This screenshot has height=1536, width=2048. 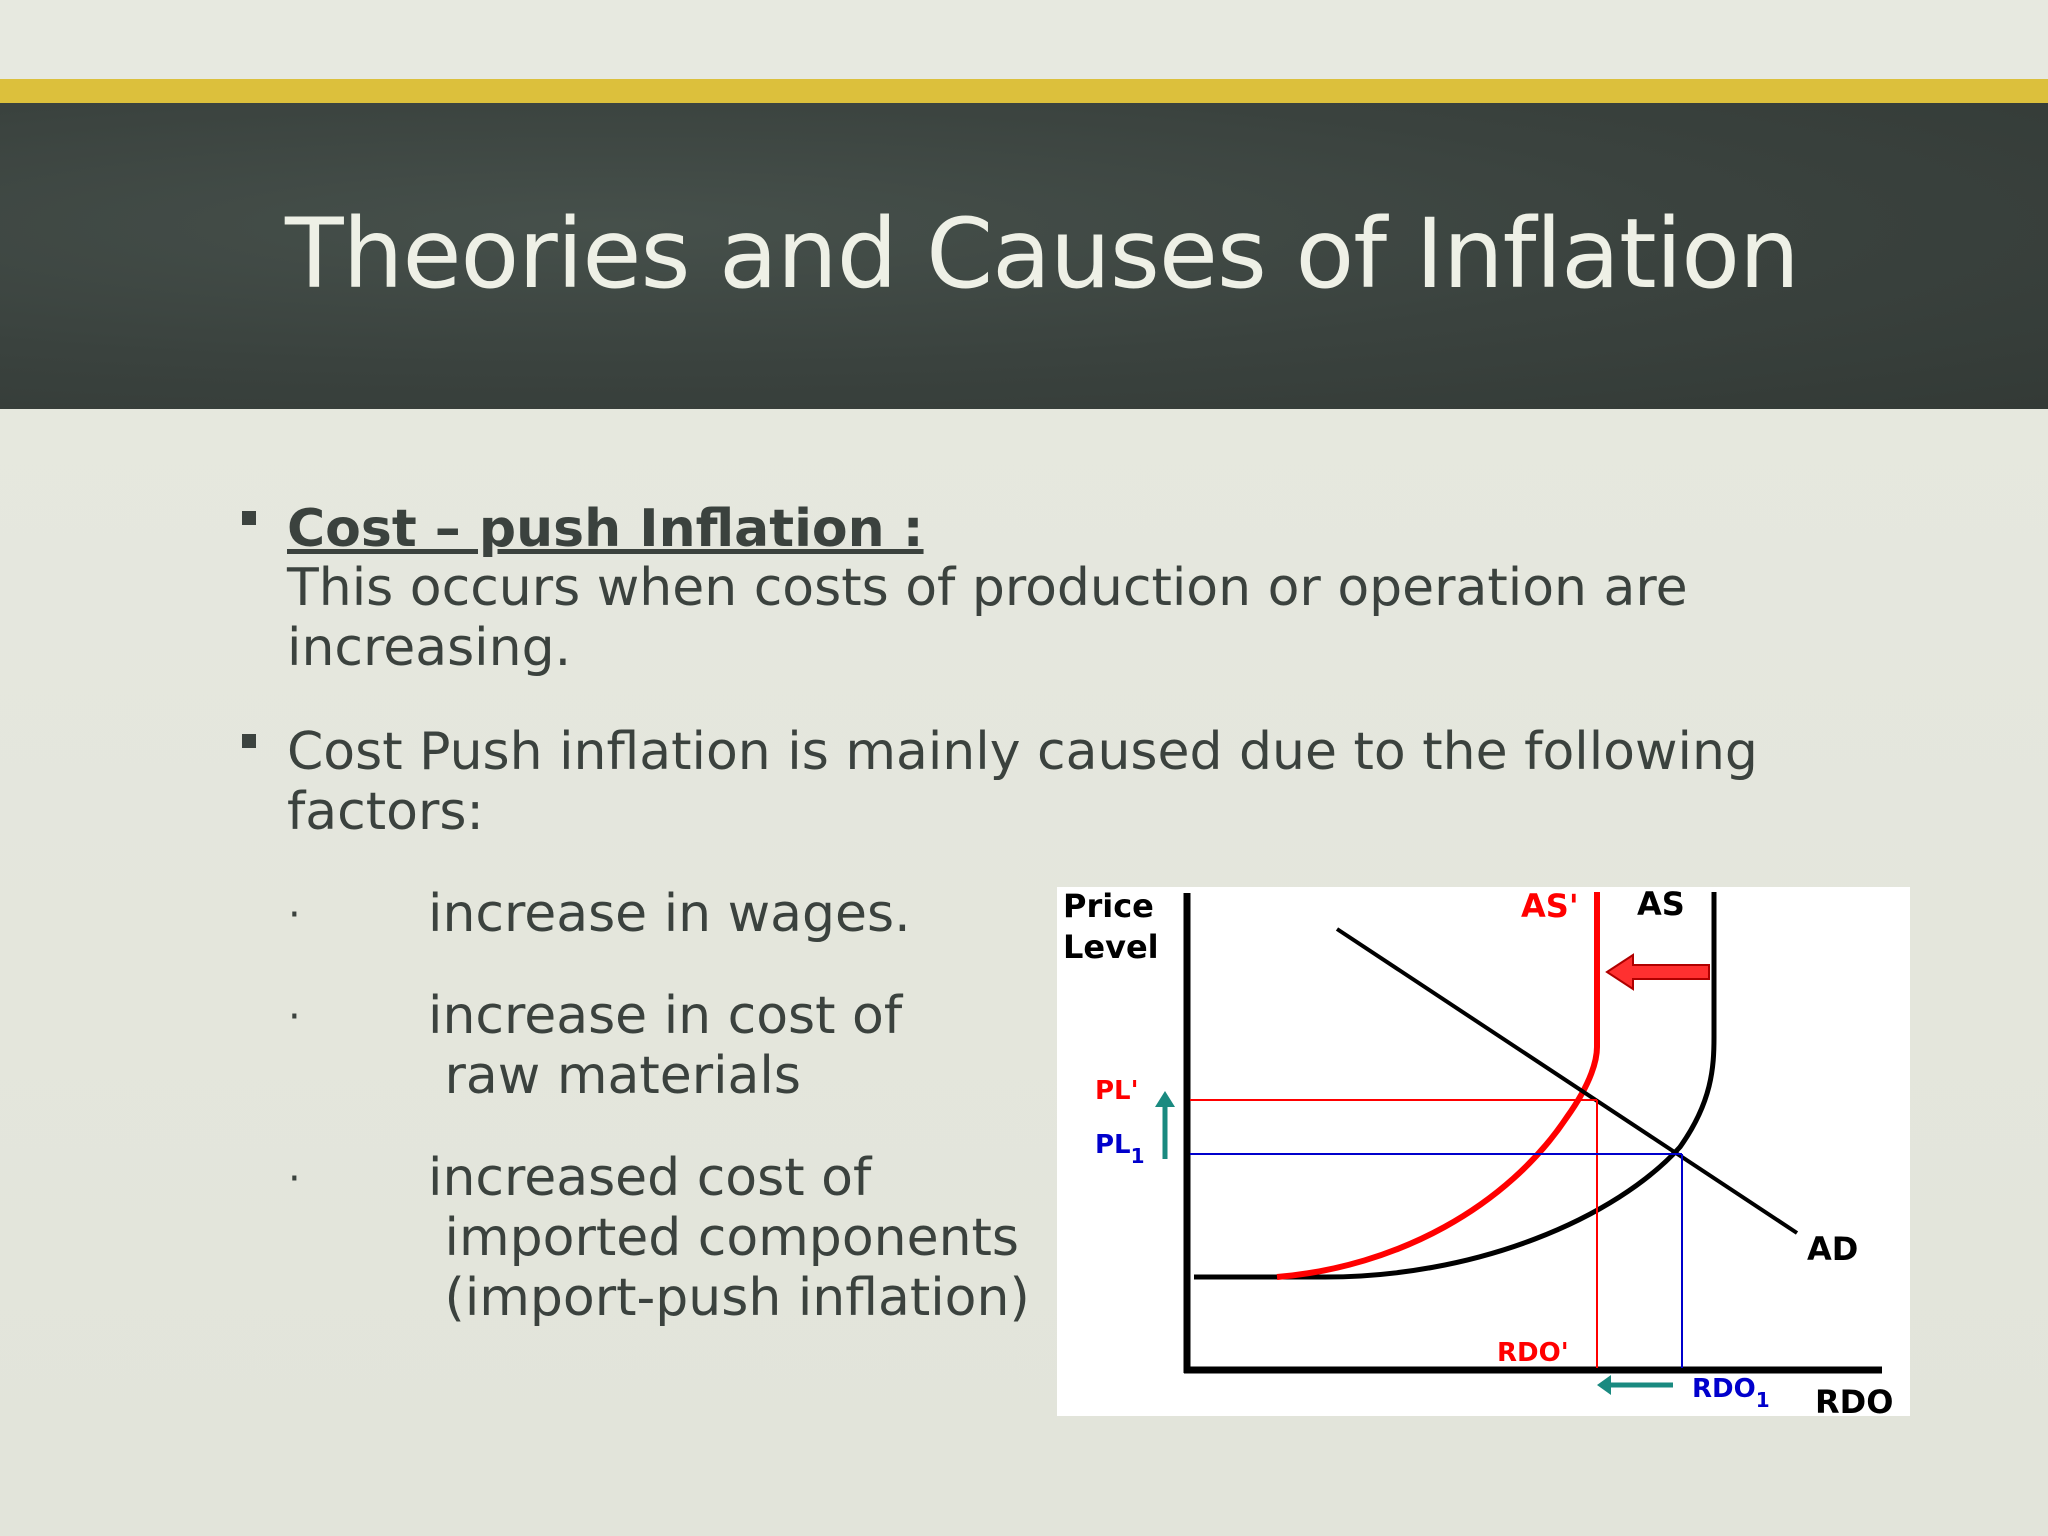 What do you see at coordinates (724, 1238) in the screenshot?
I see `factor-text: imported components` at bounding box center [724, 1238].